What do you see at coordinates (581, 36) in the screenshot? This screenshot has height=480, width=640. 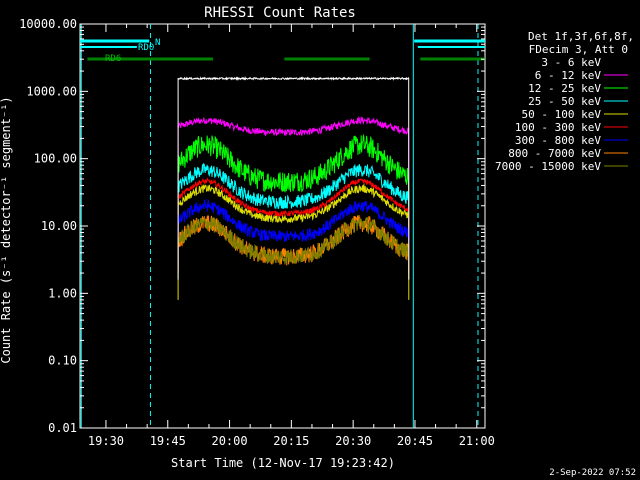 I see `legend-header-line-1: Det 1f,3f,6f,8f,` at bounding box center [581, 36].